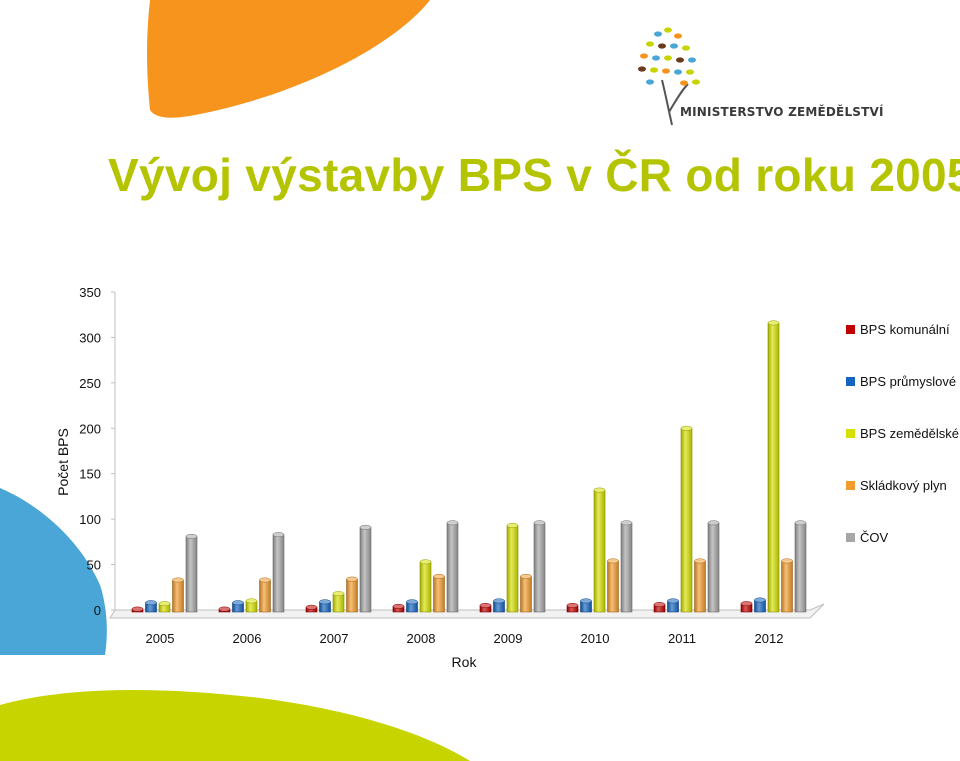 This screenshot has height=761, width=960. What do you see at coordinates (278, 573) in the screenshot?
I see `bar-čov-2006` at bounding box center [278, 573].